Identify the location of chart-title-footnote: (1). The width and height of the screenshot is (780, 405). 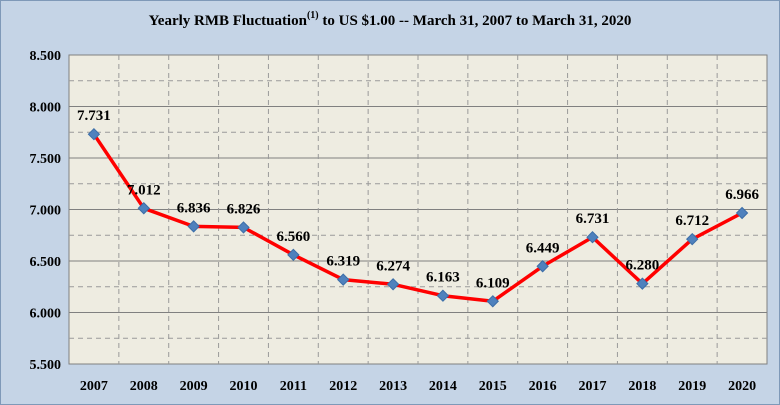
(312, 15).